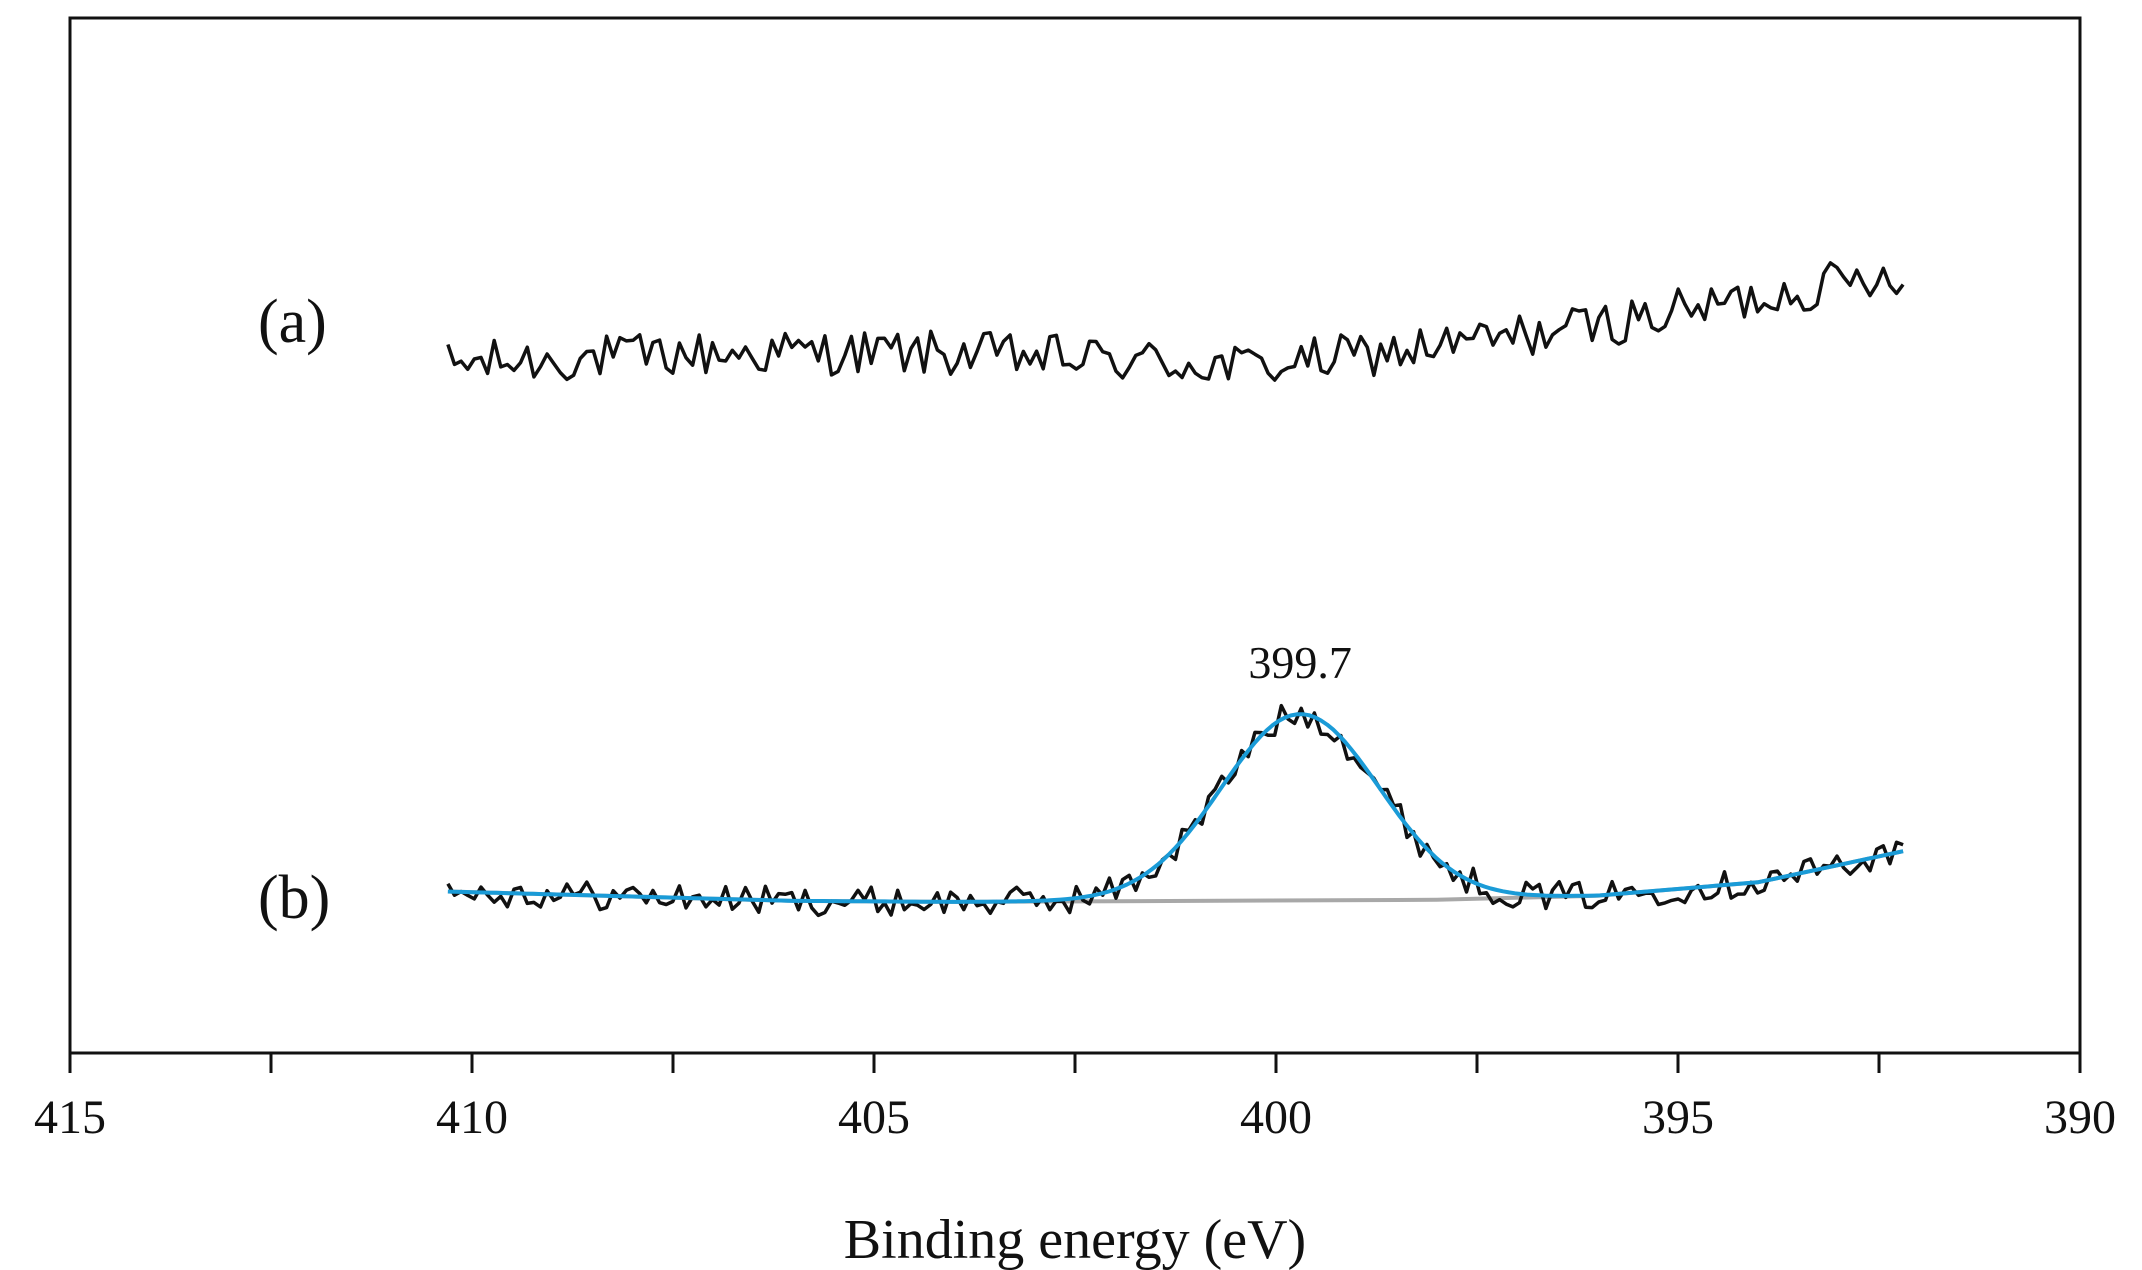  I want to click on fitted-peak-line, so click(1175, 808).